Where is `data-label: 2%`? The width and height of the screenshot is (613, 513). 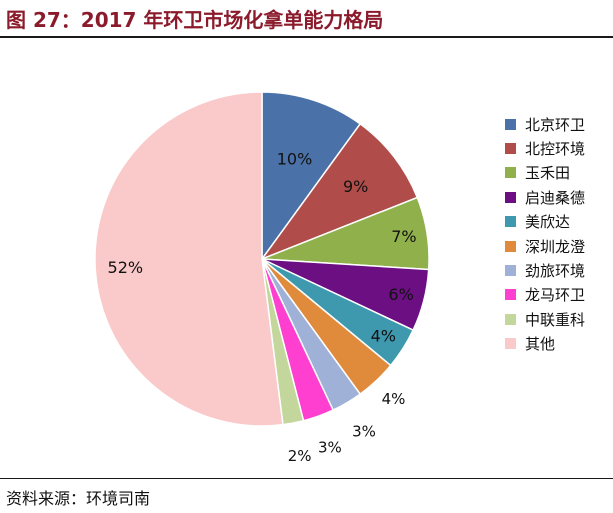
data-label: 2% is located at coordinates (300, 456).